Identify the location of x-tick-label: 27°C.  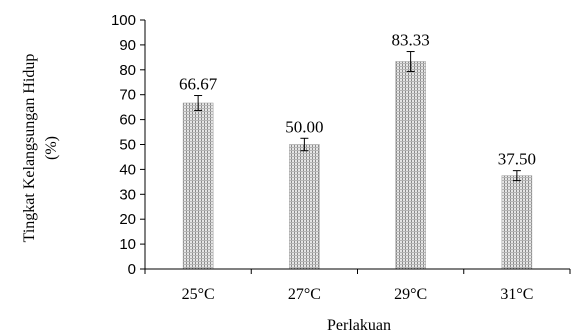
(304, 294).